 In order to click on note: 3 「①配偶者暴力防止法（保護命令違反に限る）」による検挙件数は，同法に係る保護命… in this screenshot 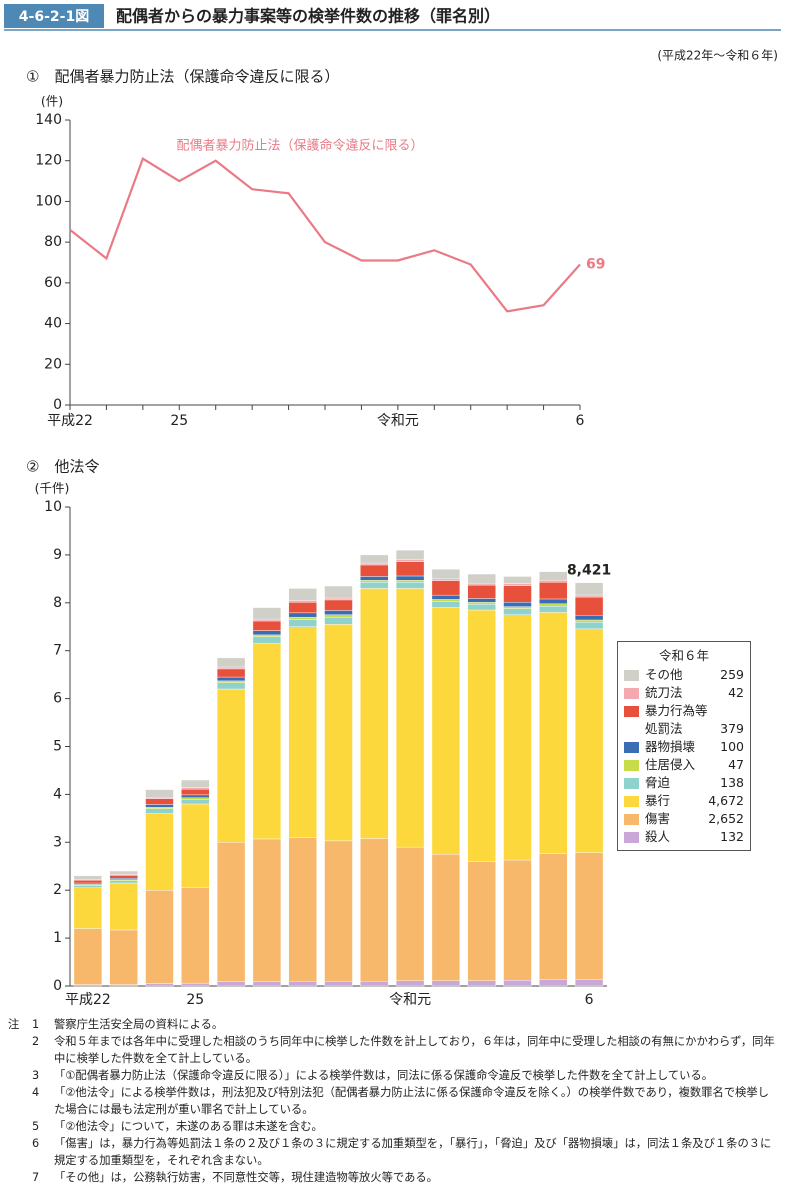, I will do `click(393, 1075)`.